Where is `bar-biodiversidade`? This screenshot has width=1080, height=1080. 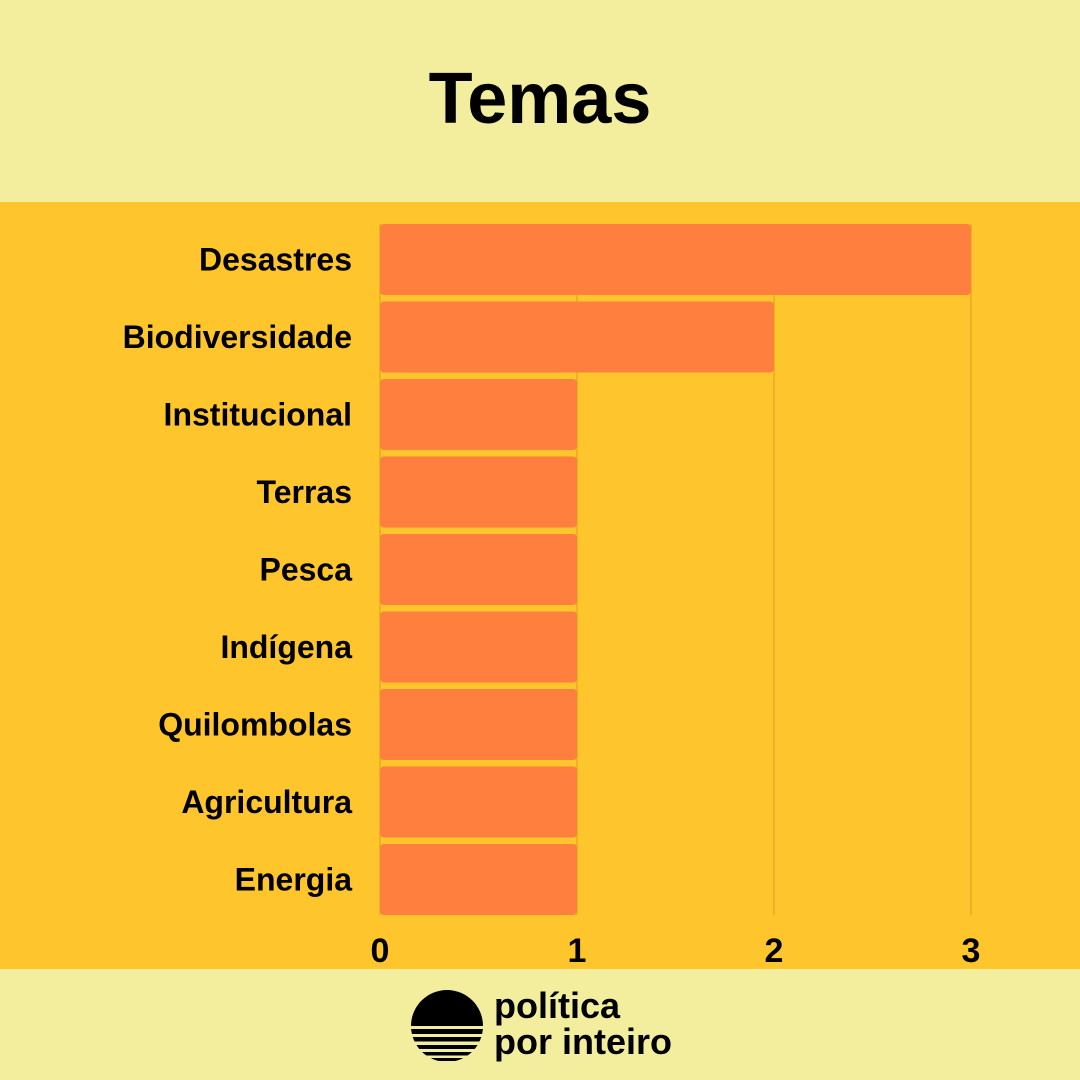
bar-biodiversidade is located at coordinates (577, 337).